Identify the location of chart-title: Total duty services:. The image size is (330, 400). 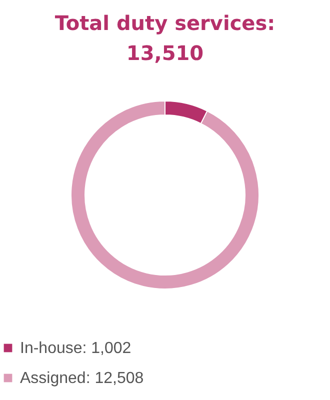
(165, 23).